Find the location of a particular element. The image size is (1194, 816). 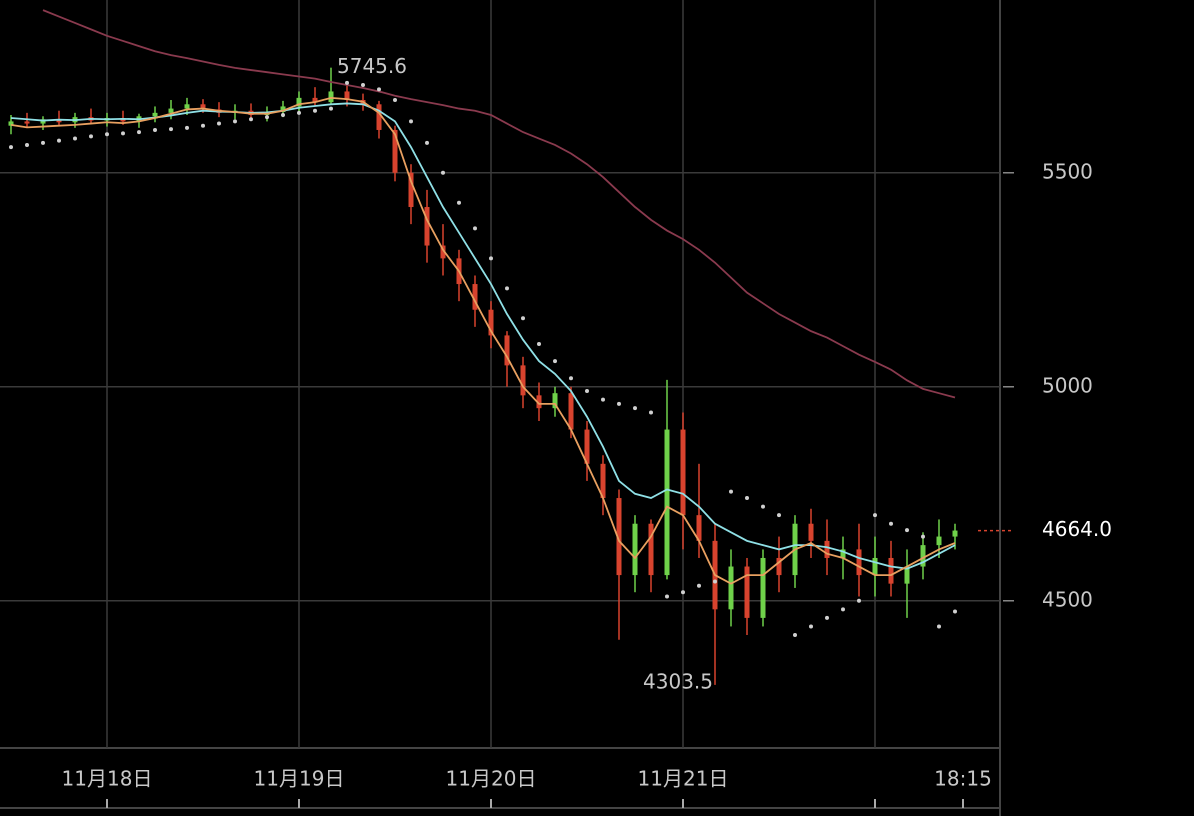

y-tick-label: 4500 is located at coordinates (1067, 599).